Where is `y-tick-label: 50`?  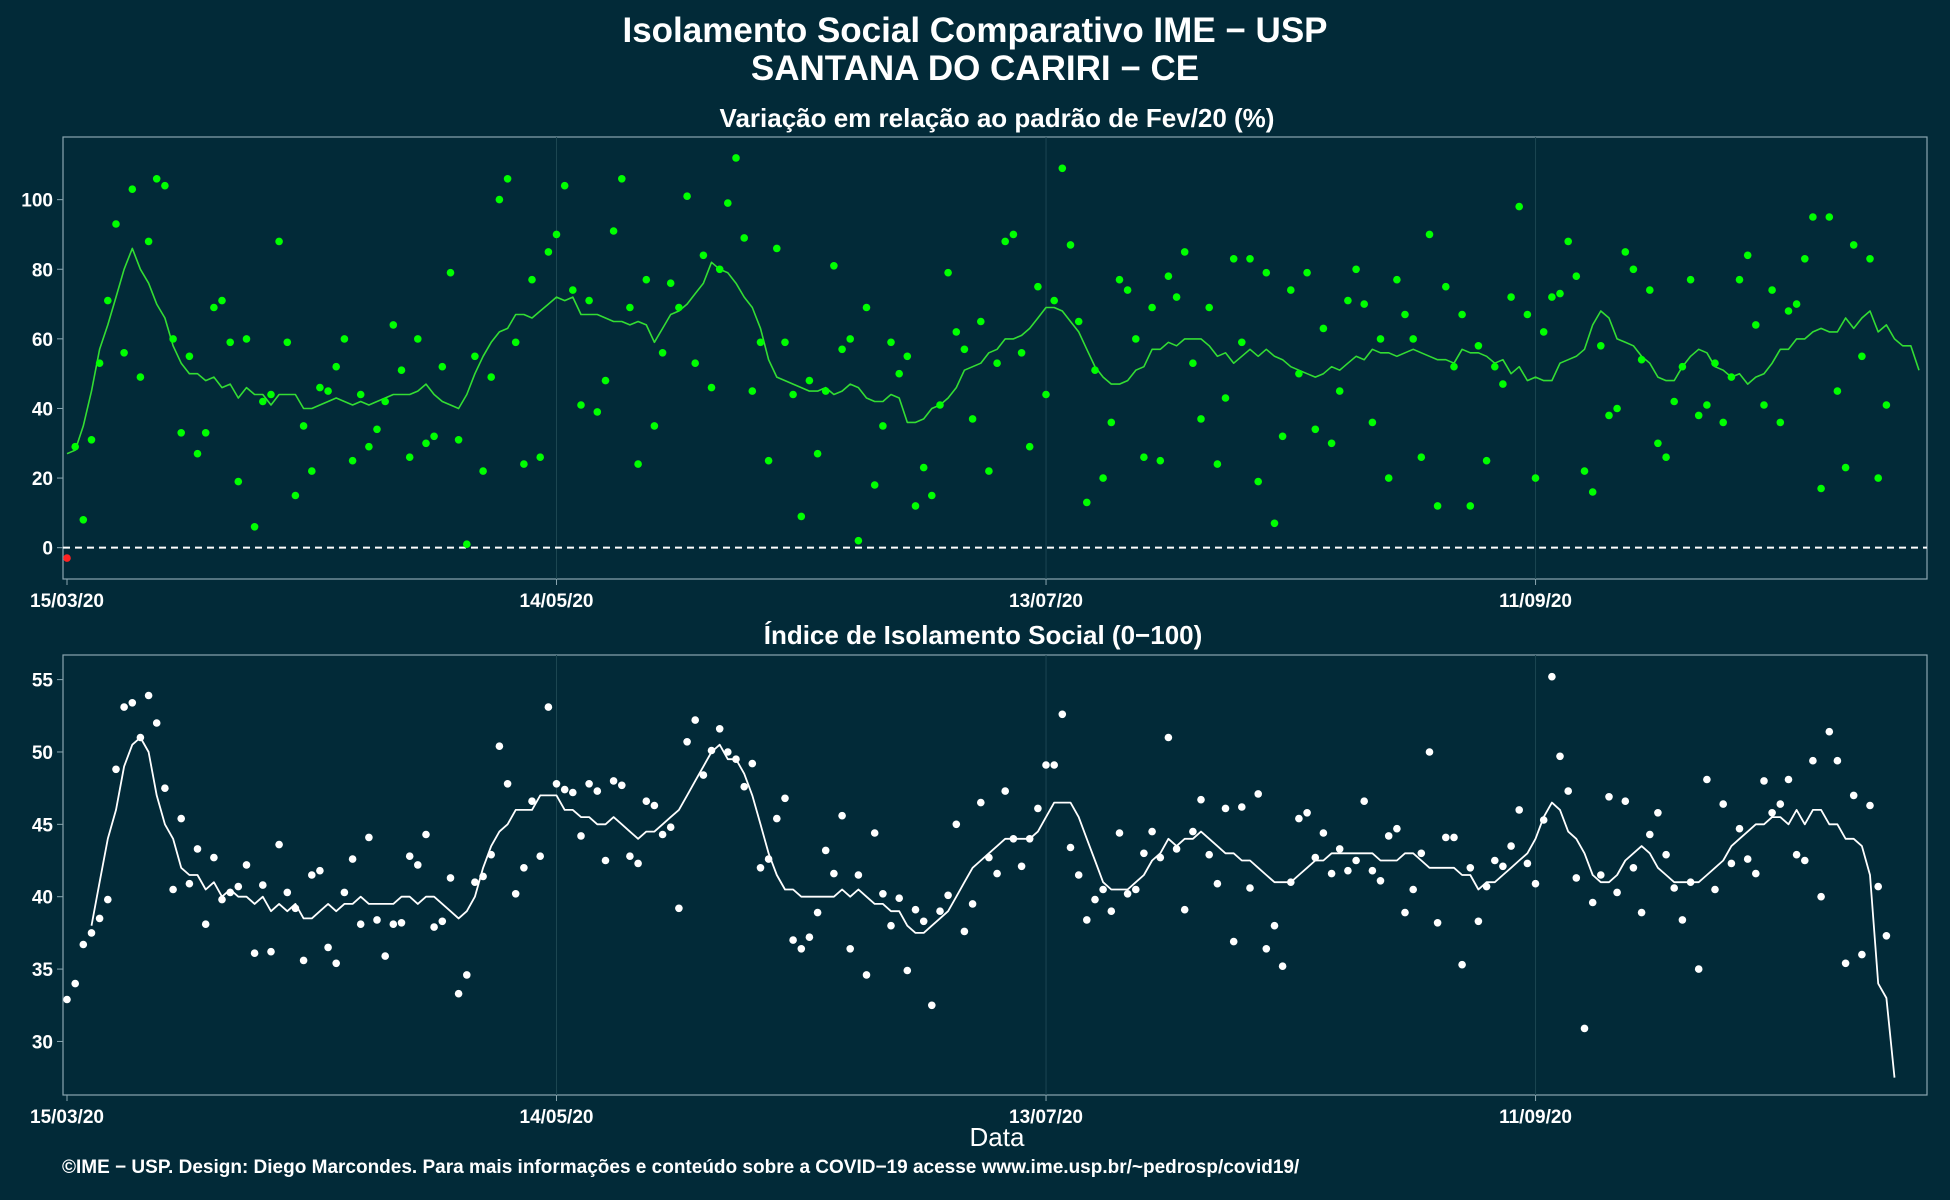
y-tick-label: 50 is located at coordinates (42, 753).